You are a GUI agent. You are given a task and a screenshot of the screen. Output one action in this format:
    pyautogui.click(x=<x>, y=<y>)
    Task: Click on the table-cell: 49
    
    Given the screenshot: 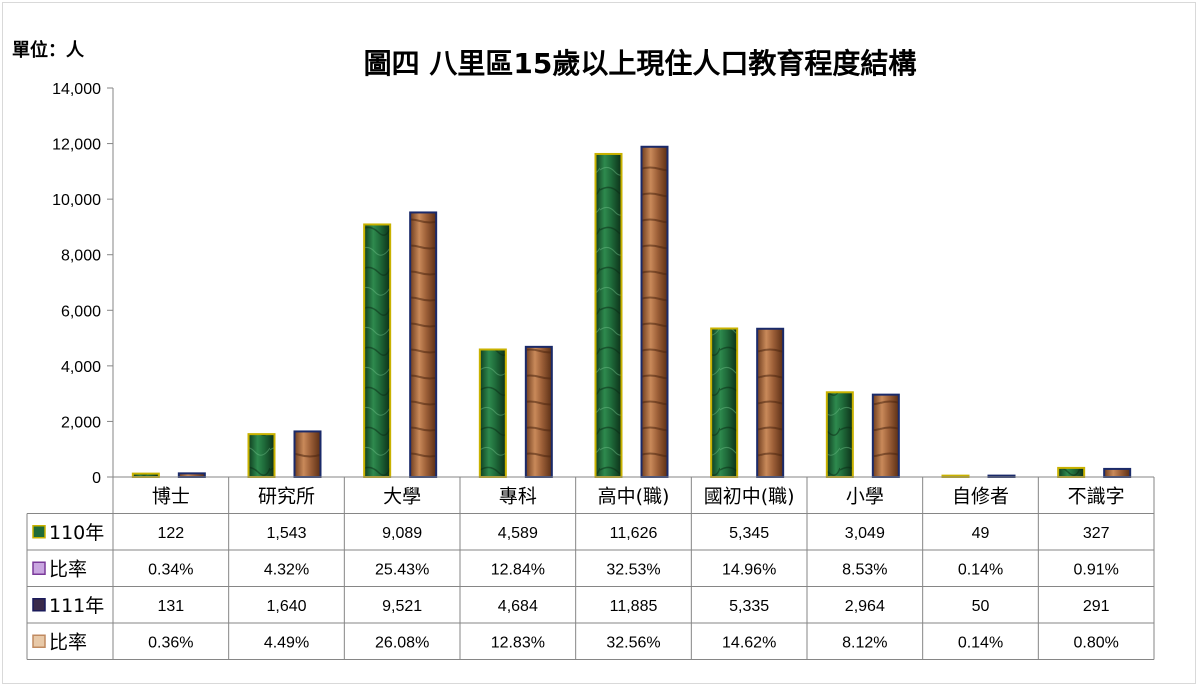 What is the action you would take?
    pyautogui.click(x=981, y=533)
    